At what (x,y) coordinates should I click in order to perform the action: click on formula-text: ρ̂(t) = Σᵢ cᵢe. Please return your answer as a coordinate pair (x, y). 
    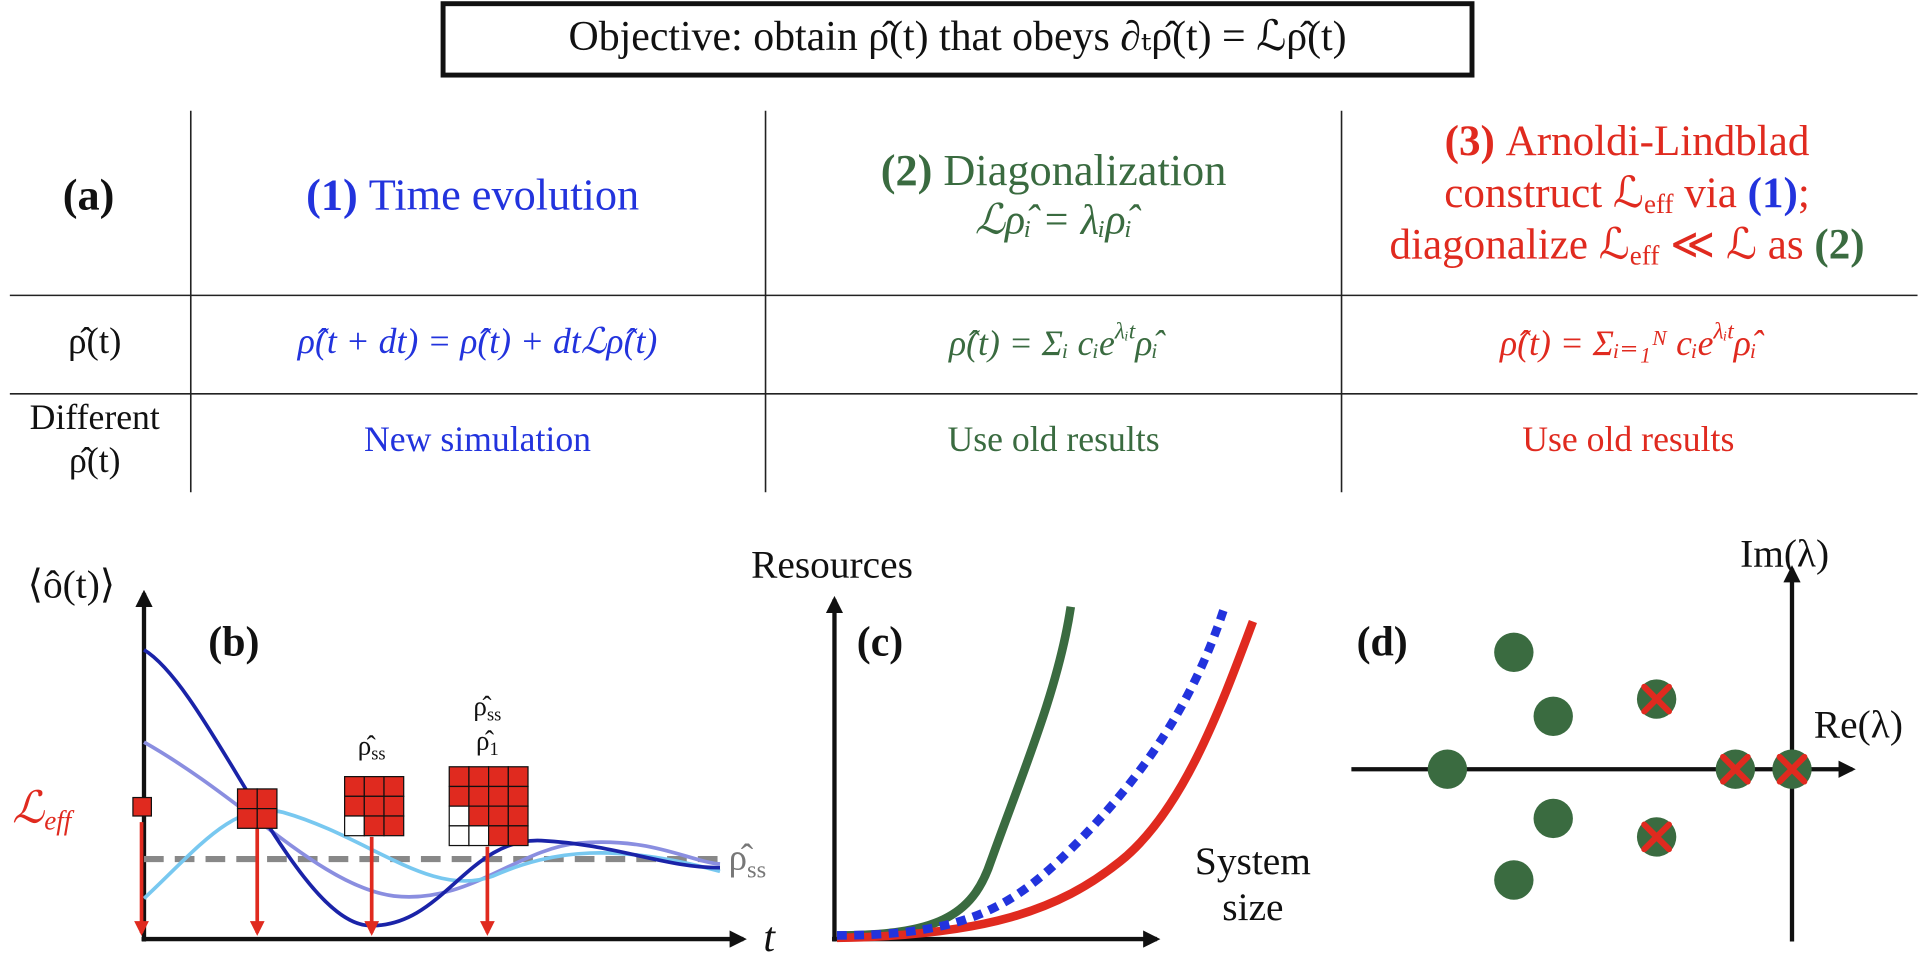
    Looking at the image, I should click on (1031, 343).